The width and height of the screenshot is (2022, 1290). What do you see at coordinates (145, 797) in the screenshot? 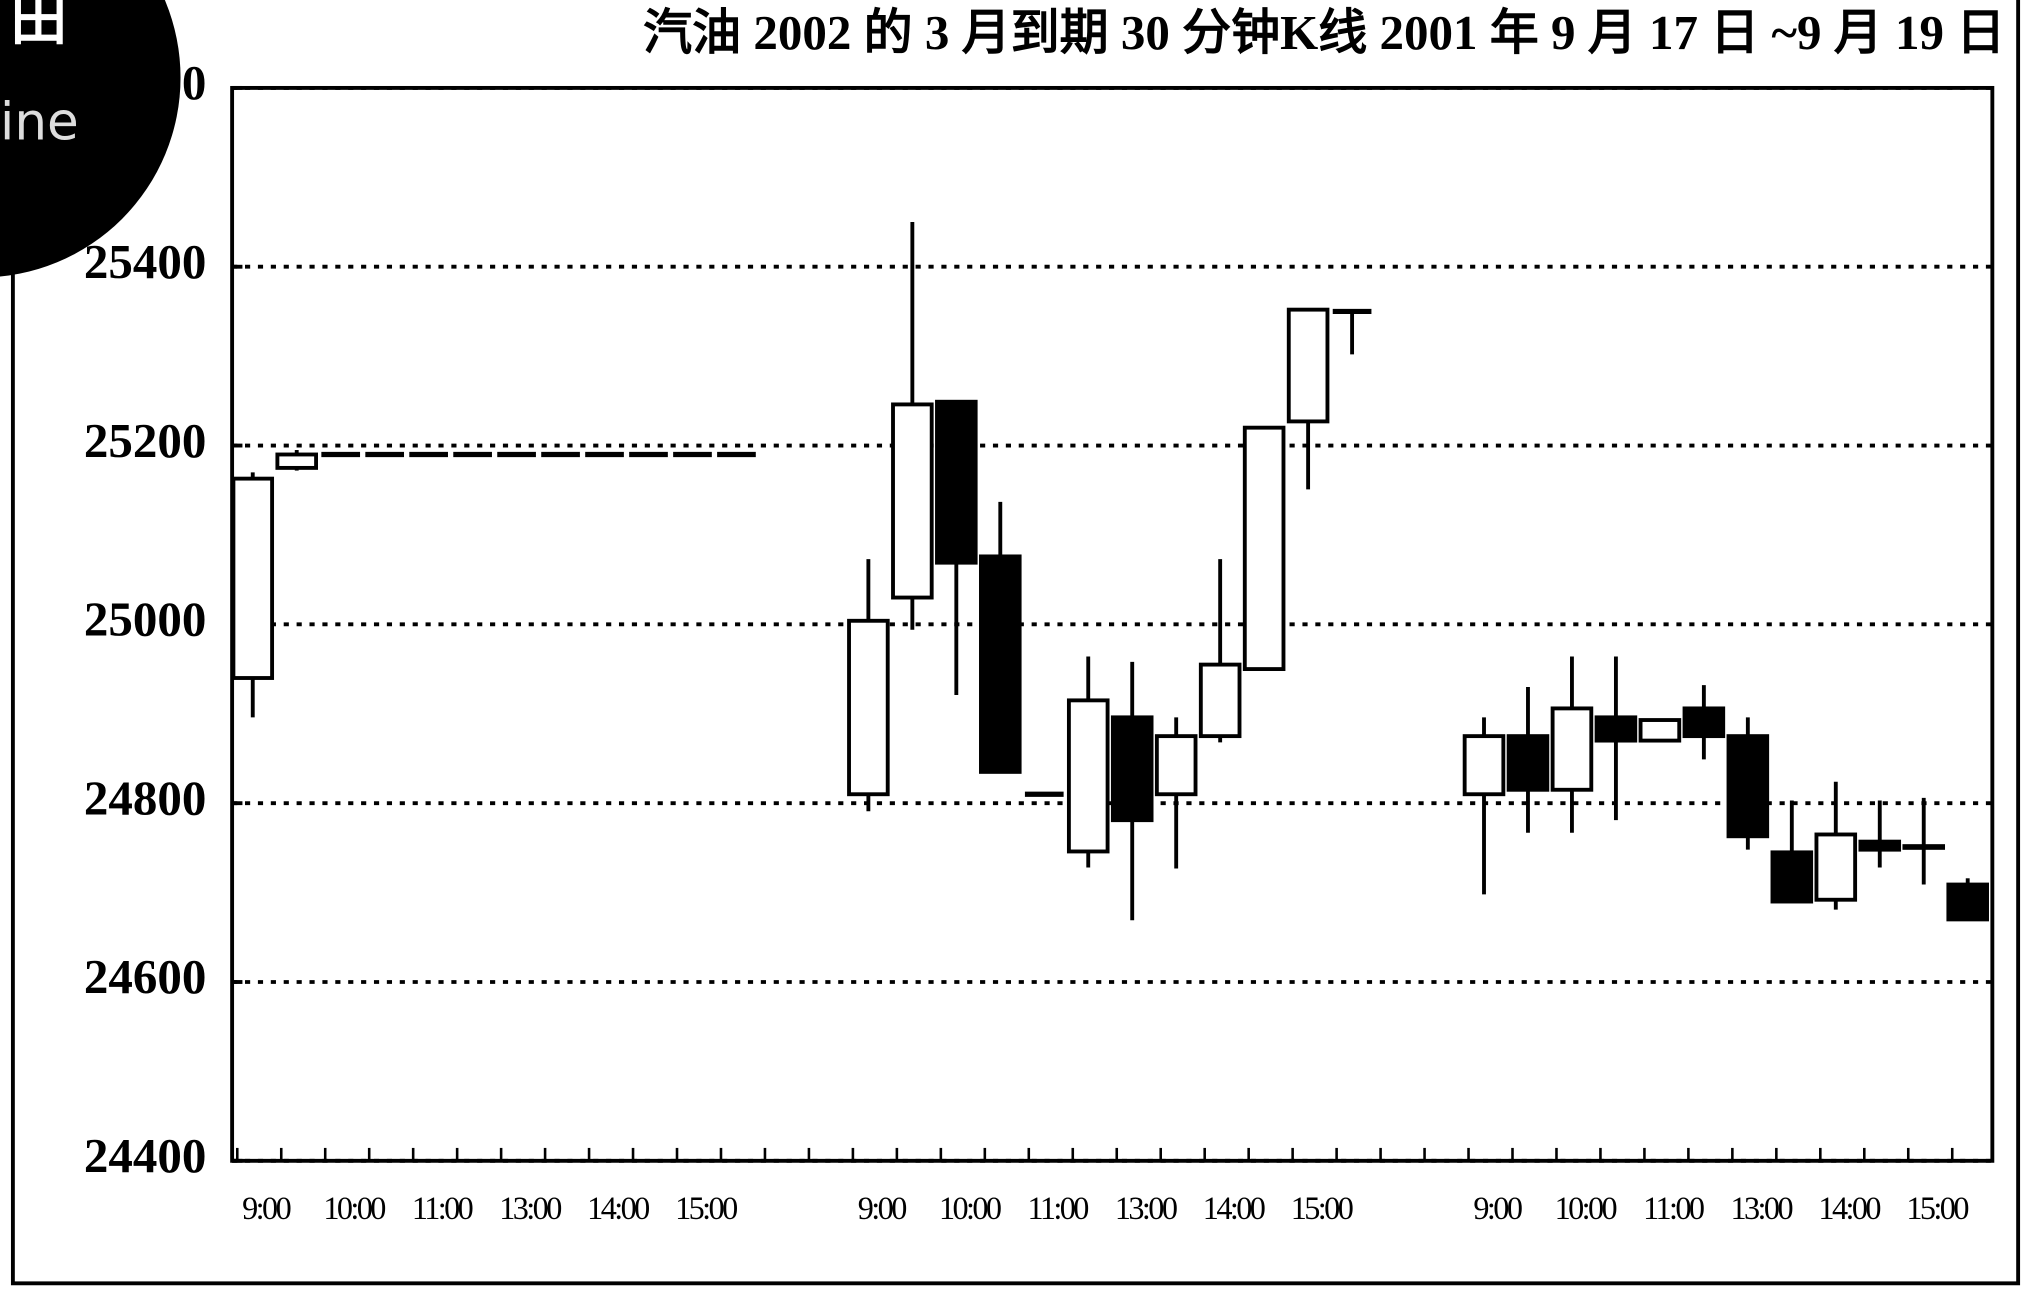
I see `y-tick-label: 24800` at bounding box center [145, 797].